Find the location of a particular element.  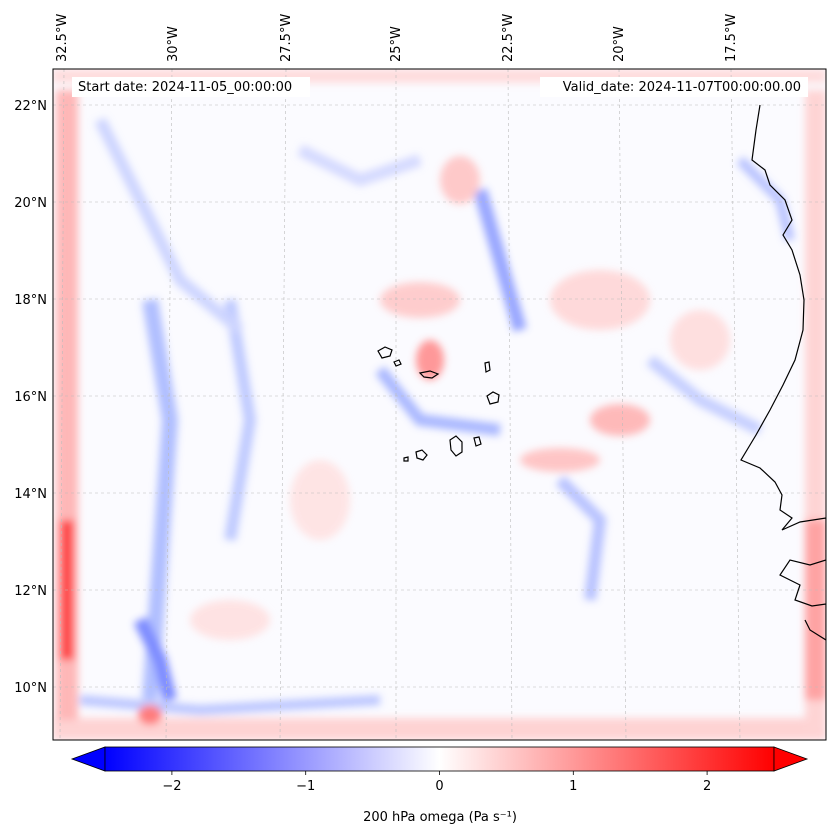

lat-label-20n: 20°N is located at coordinates (30, 203).